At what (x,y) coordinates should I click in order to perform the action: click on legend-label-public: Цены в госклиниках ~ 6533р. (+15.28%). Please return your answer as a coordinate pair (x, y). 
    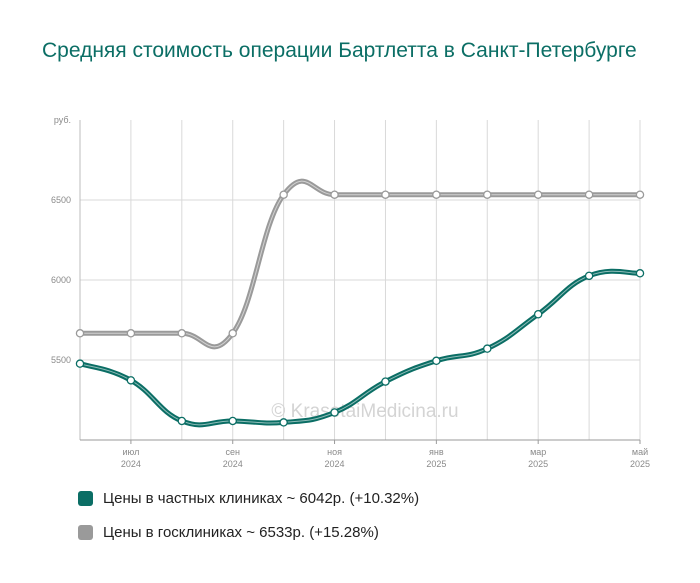
    Looking at the image, I should click on (241, 532).